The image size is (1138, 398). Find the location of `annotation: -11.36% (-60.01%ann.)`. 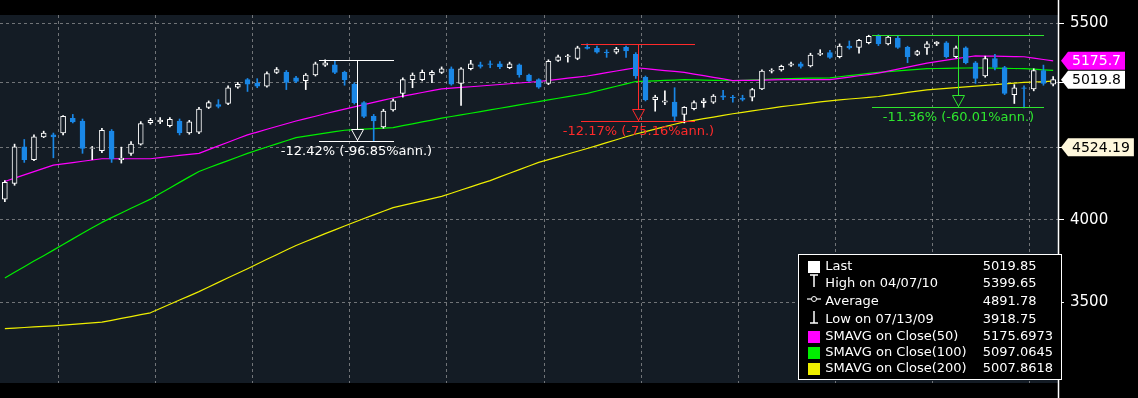

annotation: -11.36% (-60.01%ann.) is located at coordinates (958, 117).